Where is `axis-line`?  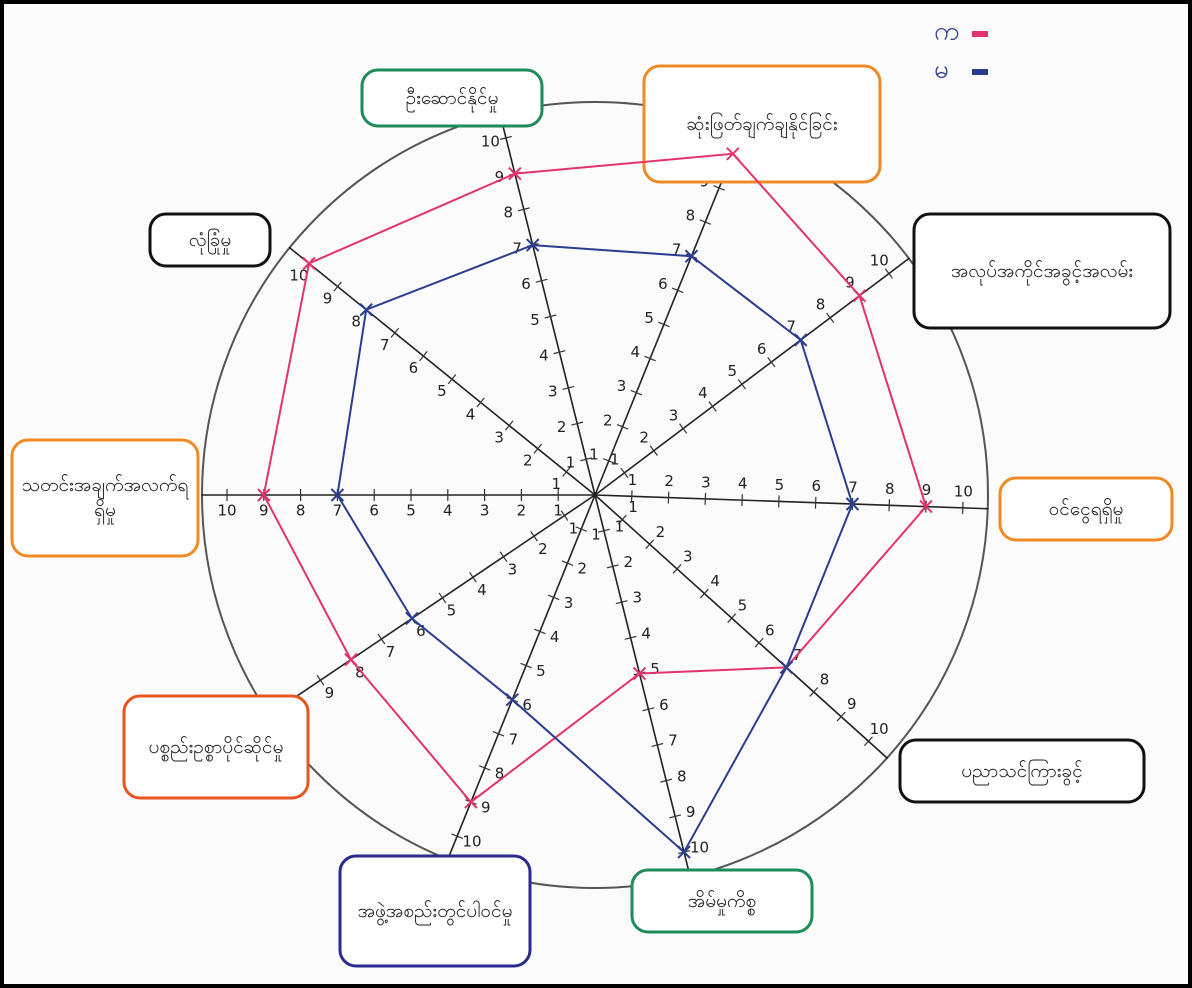 axis-line is located at coordinates (432, 605).